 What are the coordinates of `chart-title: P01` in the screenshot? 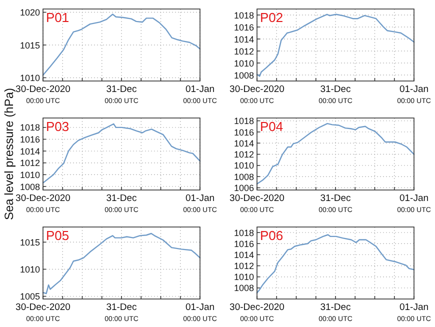 It's located at (58, 17).